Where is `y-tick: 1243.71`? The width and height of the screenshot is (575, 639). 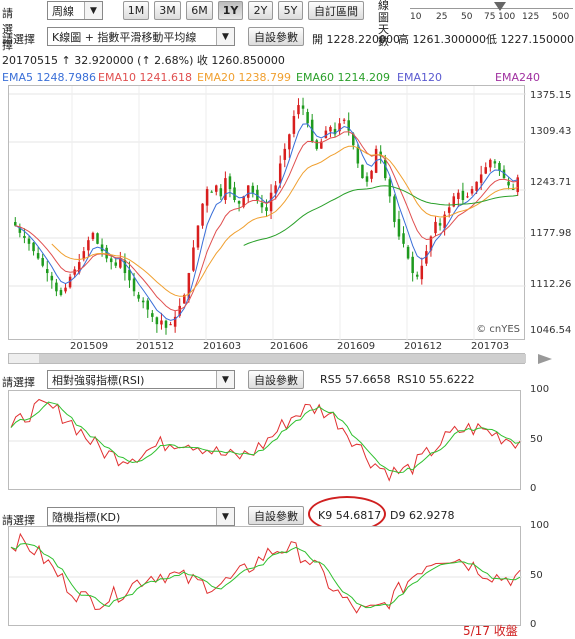 y-tick: 1243.71 is located at coordinates (551, 182).